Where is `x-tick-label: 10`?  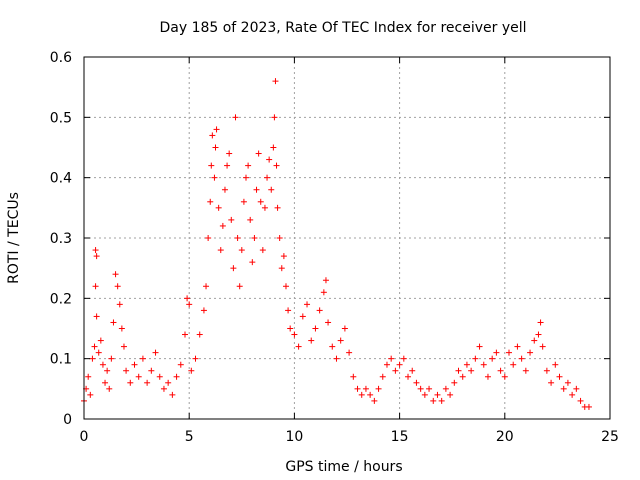
x-tick-label: 10 is located at coordinates (294, 437).